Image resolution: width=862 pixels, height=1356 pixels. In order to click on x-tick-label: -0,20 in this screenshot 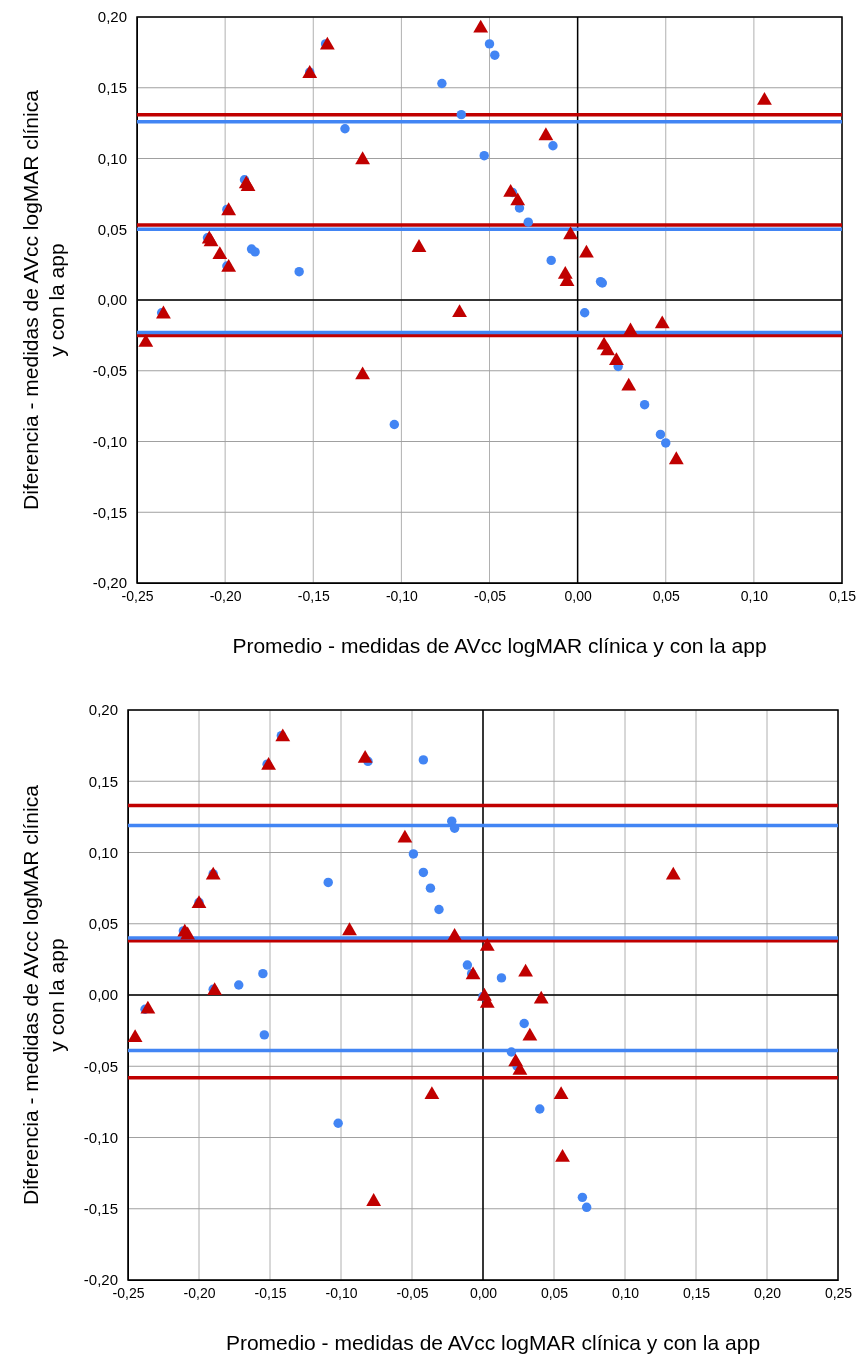, I will do `click(225, 595)`.